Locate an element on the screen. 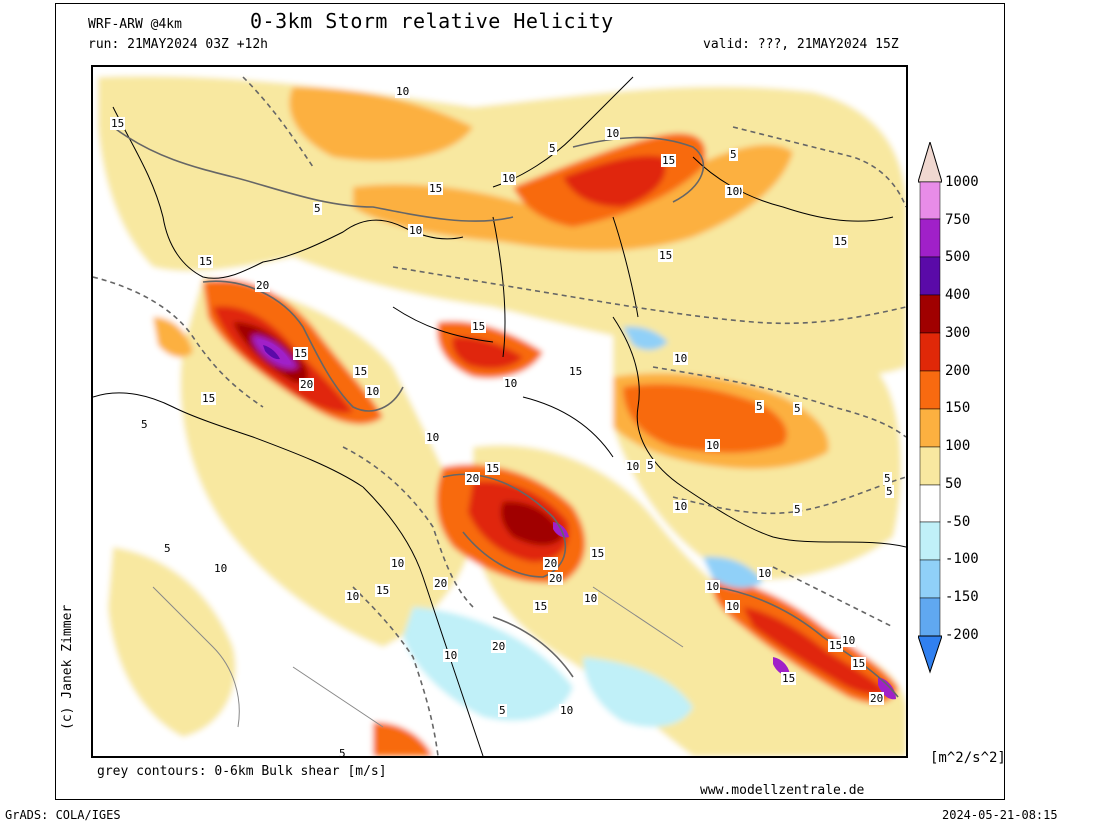 This screenshot has height=825, width=1100. colorbar-label: 300 is located at coordinates (958, 333).